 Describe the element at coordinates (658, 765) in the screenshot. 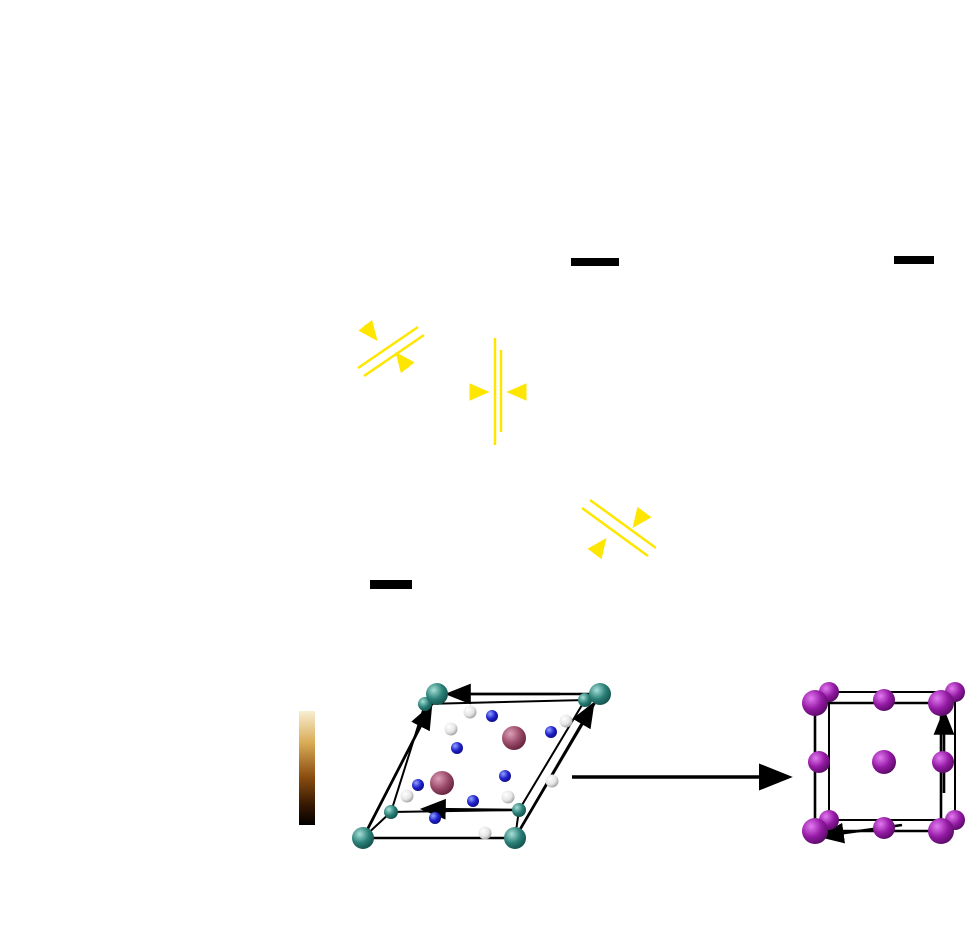

I see `crystal-structure-diagram` at that location.